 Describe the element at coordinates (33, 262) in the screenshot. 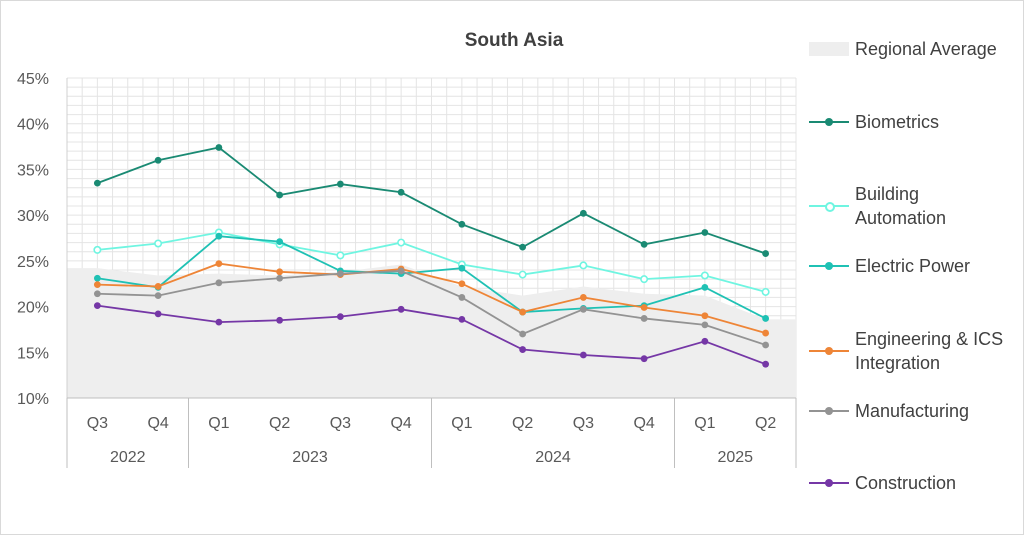

I see `y-tick-label: 25%` at that location.